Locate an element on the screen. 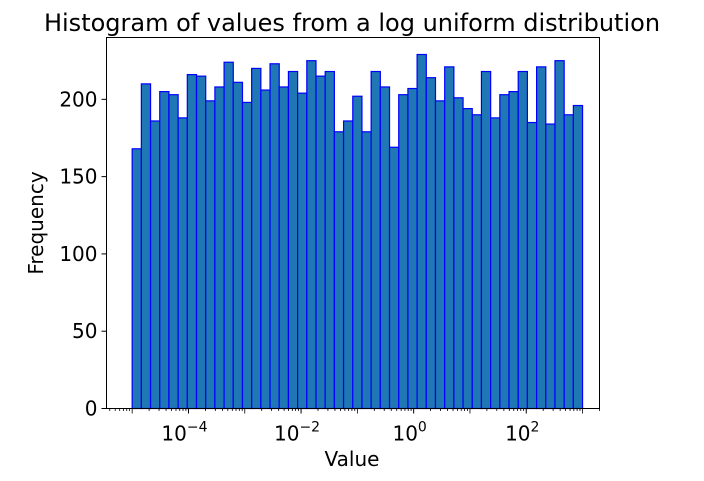 Image resolution: width=704 pixels, height=481 pixels. x-axis-label: Value is located at coordinates (352, 459).